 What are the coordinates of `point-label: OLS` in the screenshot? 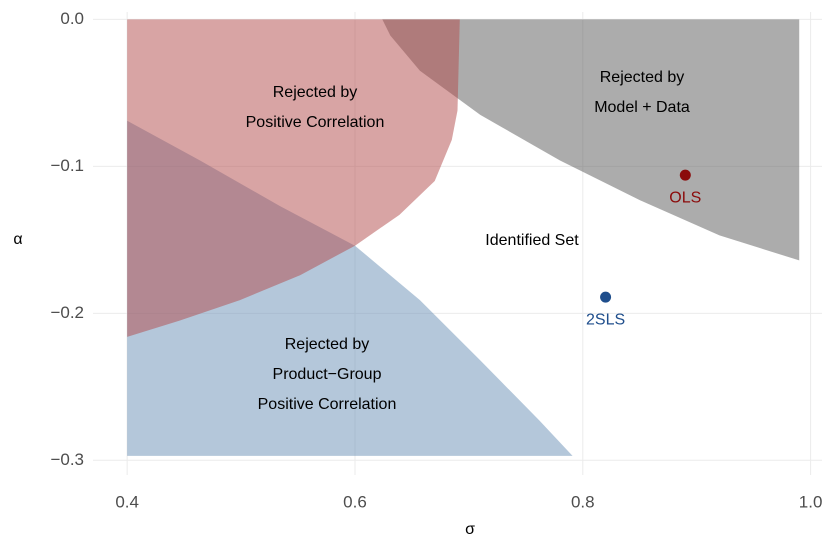 It's located at (685, 197).